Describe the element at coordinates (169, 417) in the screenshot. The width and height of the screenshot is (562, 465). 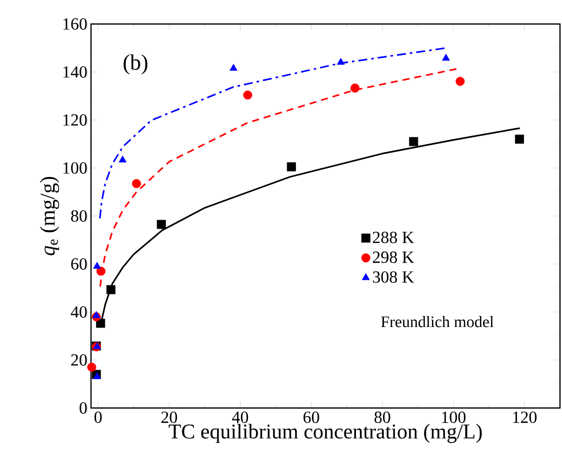
I see `x-tick-label: 20` at that location.